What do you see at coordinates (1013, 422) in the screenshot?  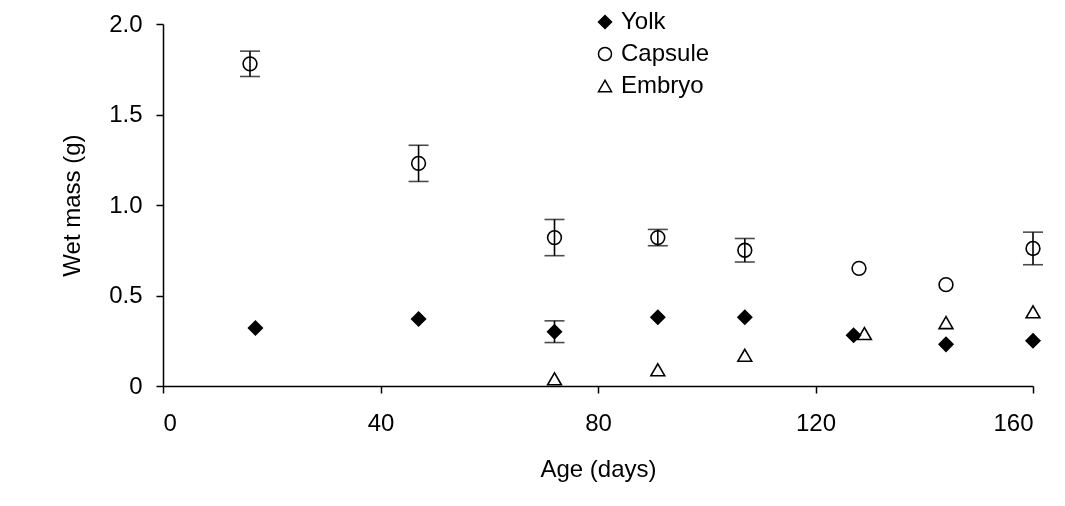 I see `x-tick-label: 160` at bounding box center [1013, 422].